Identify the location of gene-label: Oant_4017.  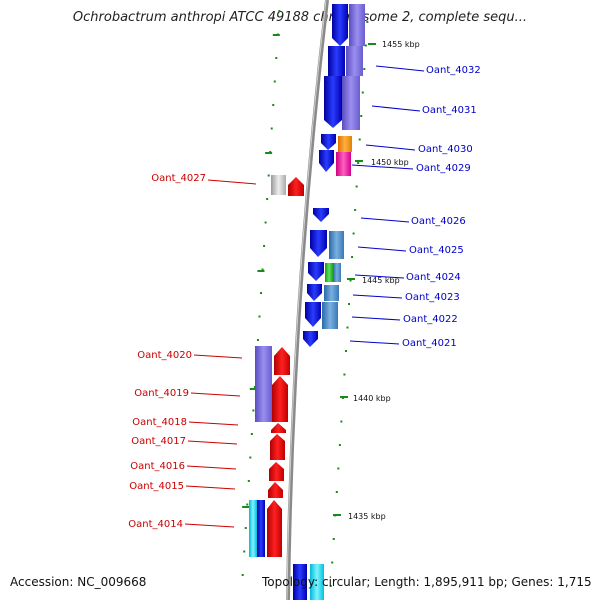
(158, 441).